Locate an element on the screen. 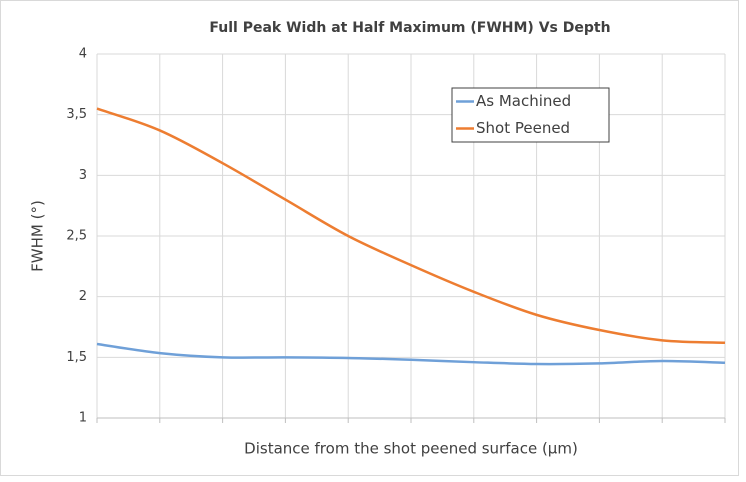  y-tick-label: 1 is located at coordinates (83, 418).